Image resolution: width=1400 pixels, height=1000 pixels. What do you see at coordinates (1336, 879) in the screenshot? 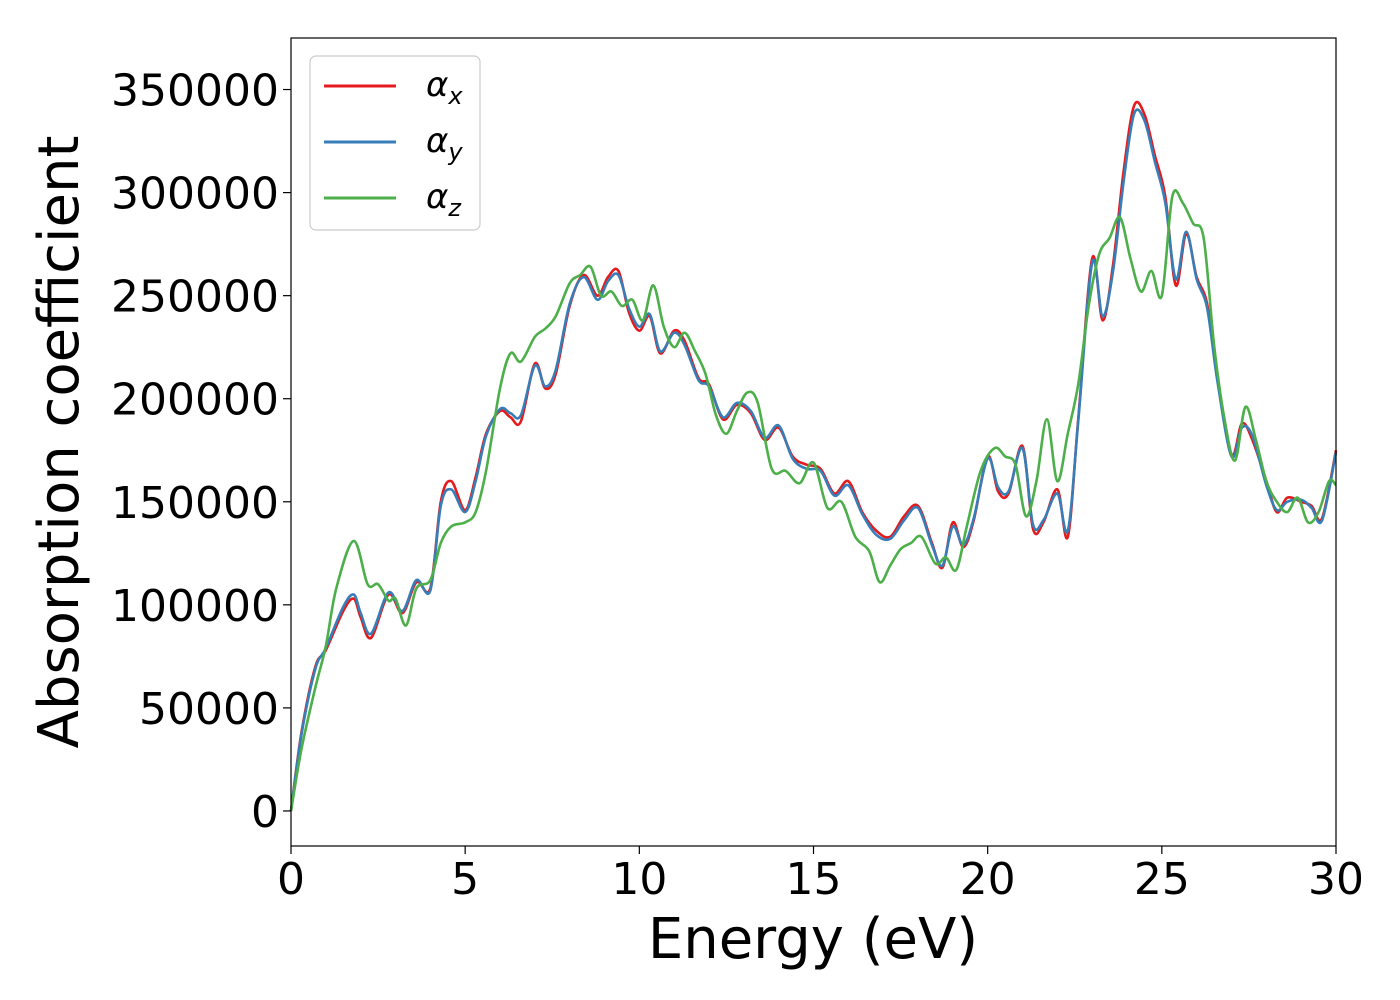
I see `x-tick-label: 30` at bounding box center [1336, 879].